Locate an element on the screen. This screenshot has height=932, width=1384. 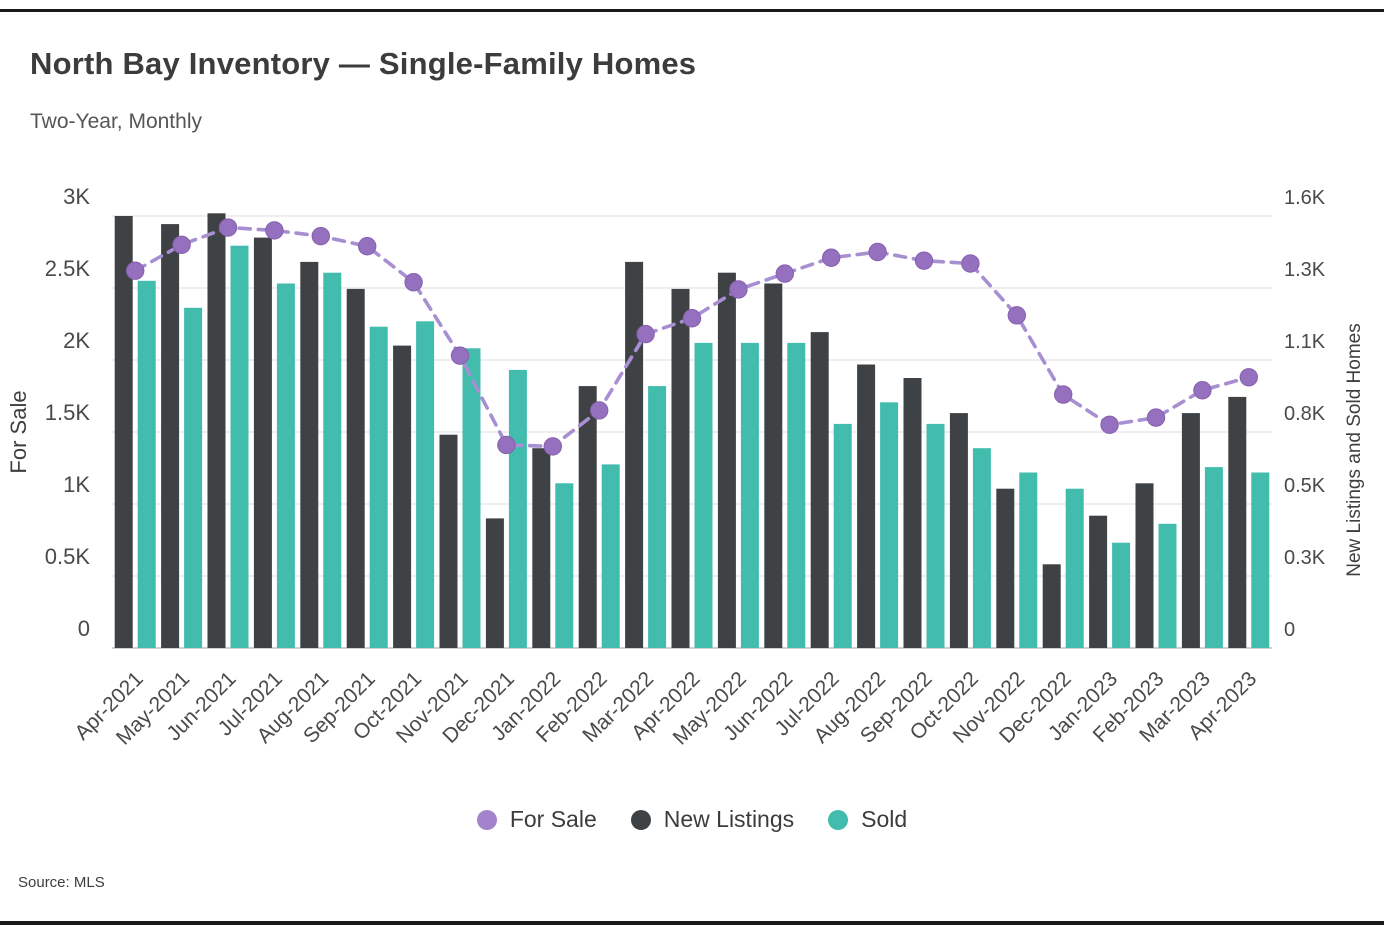
legend-item-new-listings: New Listings is located at coordinates (712, 819).